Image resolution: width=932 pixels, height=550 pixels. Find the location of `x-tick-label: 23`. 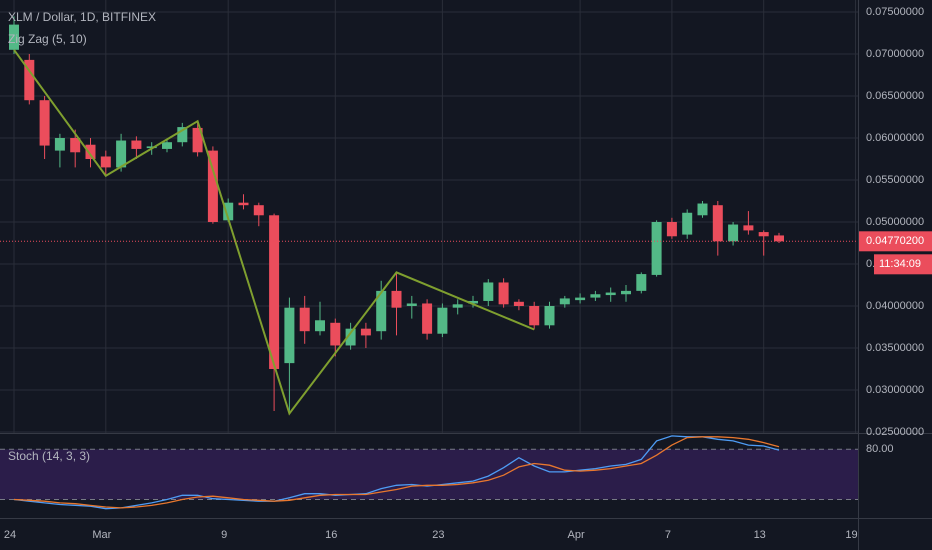

x-tick-label: 23 is located at coordinates (438, 535).